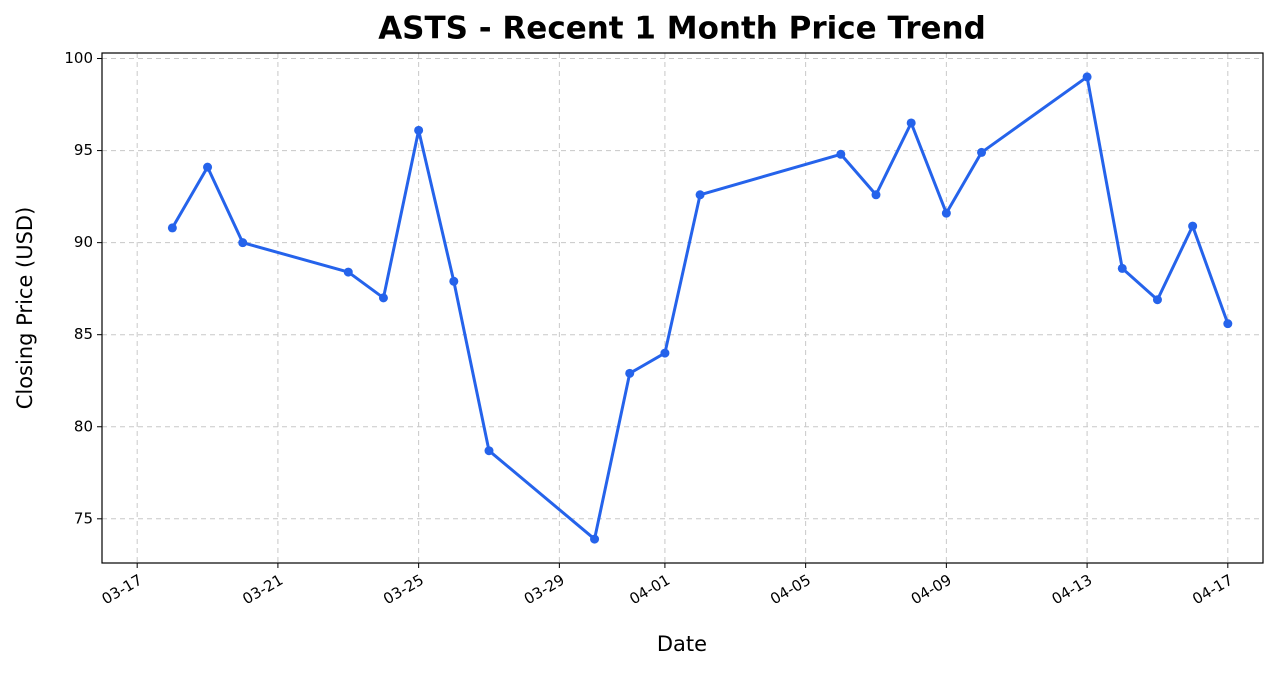  Describe the element at coordinates (83, 334) in the screenshot. I see `y-tick-label: 85` at that location.